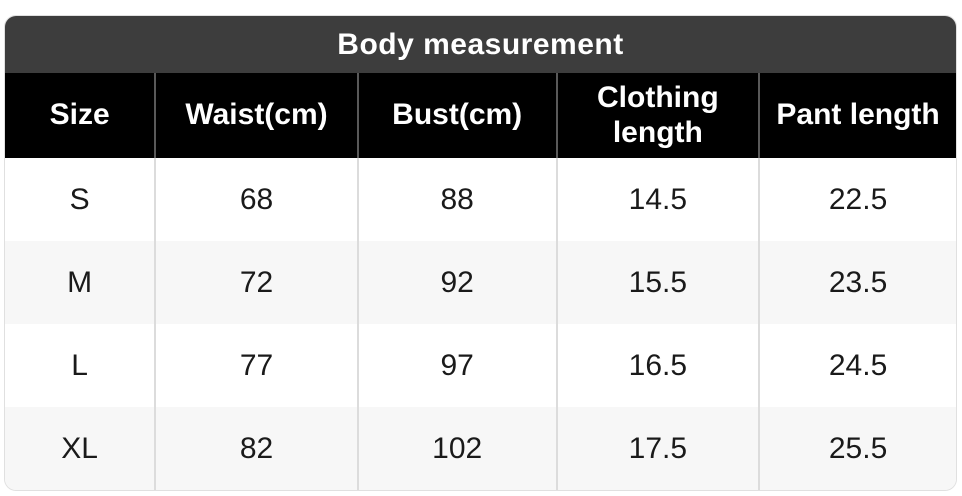 The image size is (962, 496). What do you see at coordinates (80, 365) in the screenshot?
I see `cell-size: L` at bounding box center [80, 365].